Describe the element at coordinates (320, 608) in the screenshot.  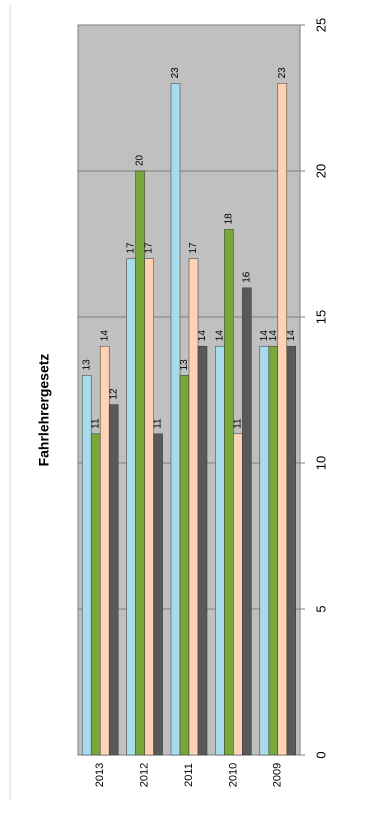
I see `y-tick-label: 5` at that location.